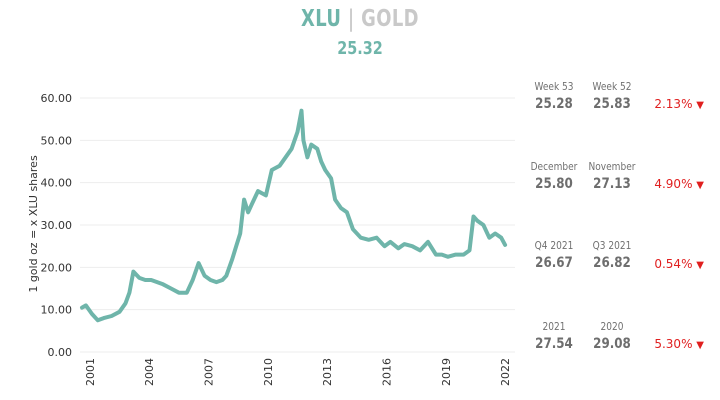  I want to click on y-tick-label: 30.00, so click(57, 225).